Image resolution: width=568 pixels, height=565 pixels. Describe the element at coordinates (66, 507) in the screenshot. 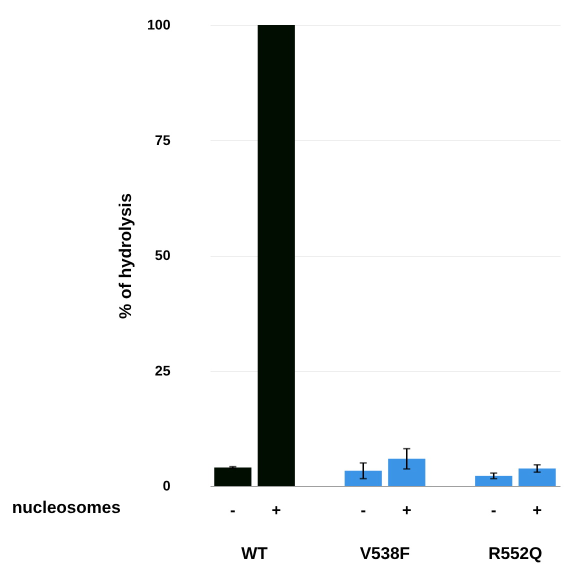

I see `text: nucleosomes` at that location.